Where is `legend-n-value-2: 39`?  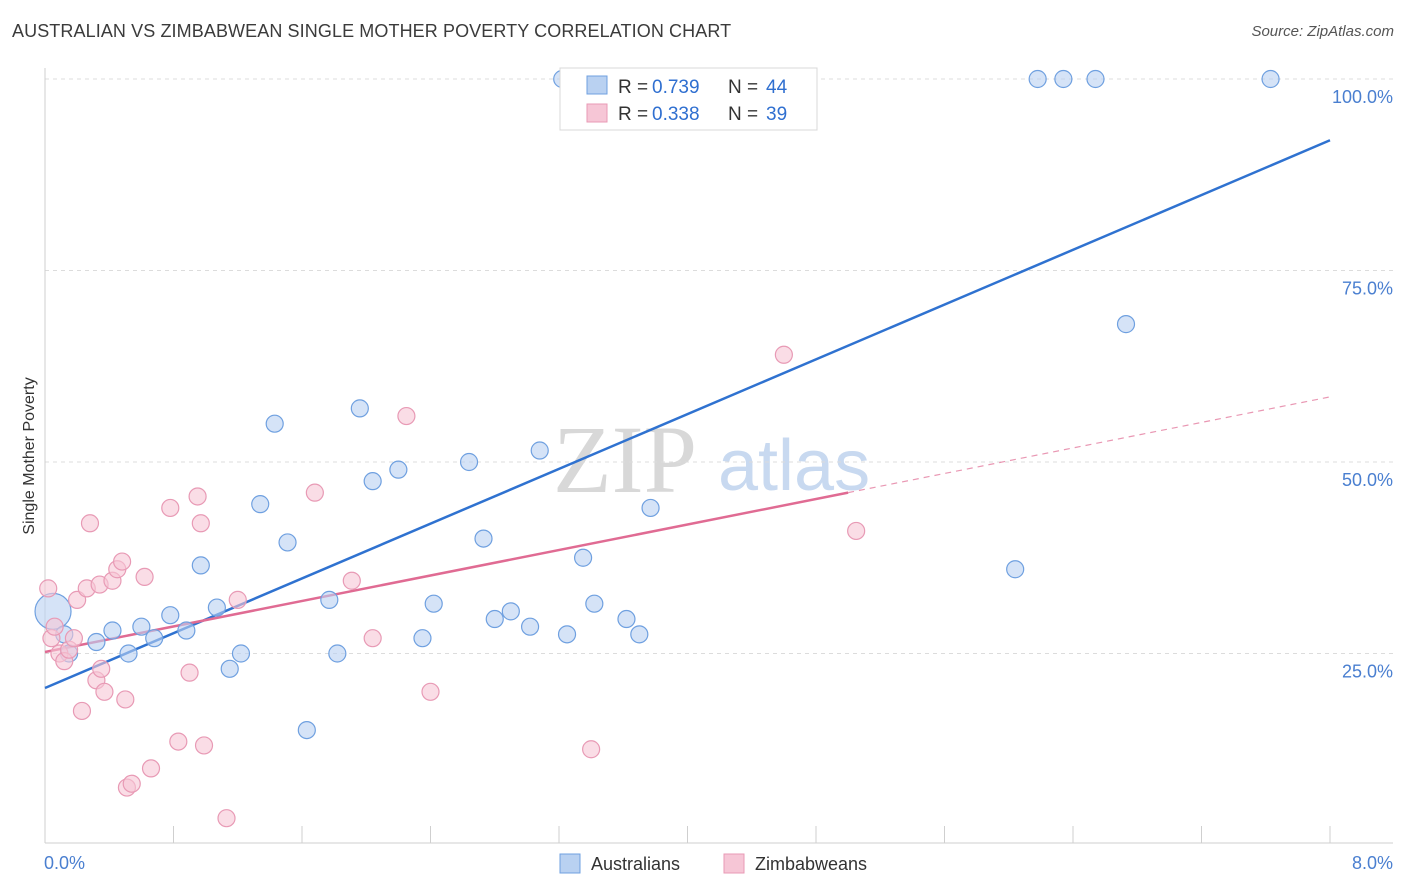
legend-n-value-2: 39 is located at coordinates (776, 114).